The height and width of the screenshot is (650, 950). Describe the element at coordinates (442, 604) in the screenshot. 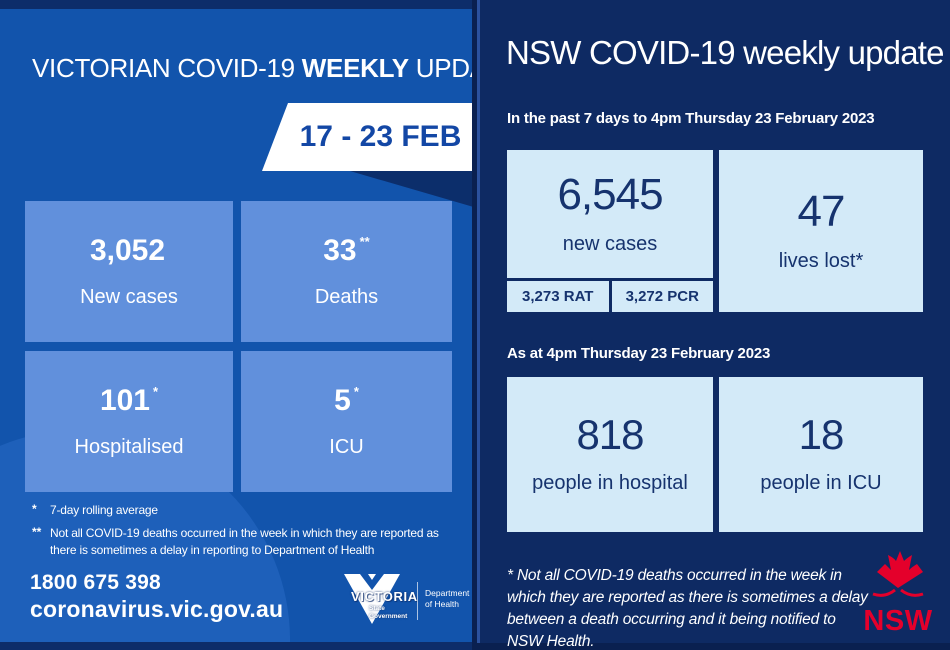

I see `department-label-line2: of Health` at that location.